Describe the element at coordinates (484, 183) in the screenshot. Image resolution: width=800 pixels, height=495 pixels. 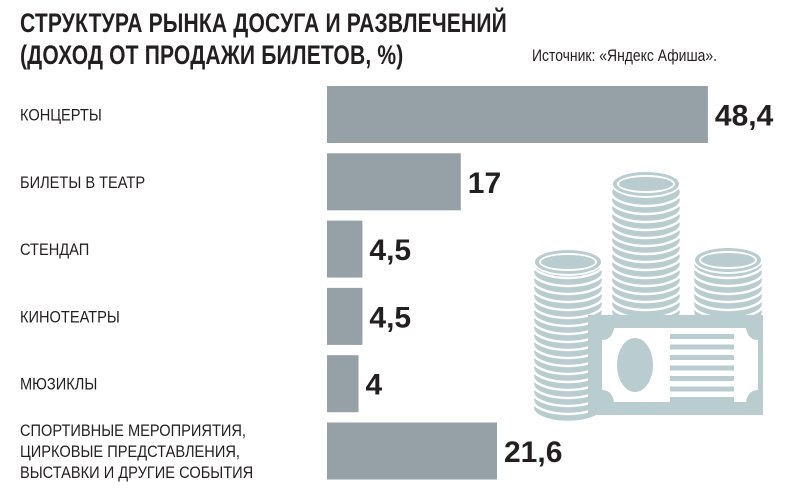
I see `value-label: 17` at that location.